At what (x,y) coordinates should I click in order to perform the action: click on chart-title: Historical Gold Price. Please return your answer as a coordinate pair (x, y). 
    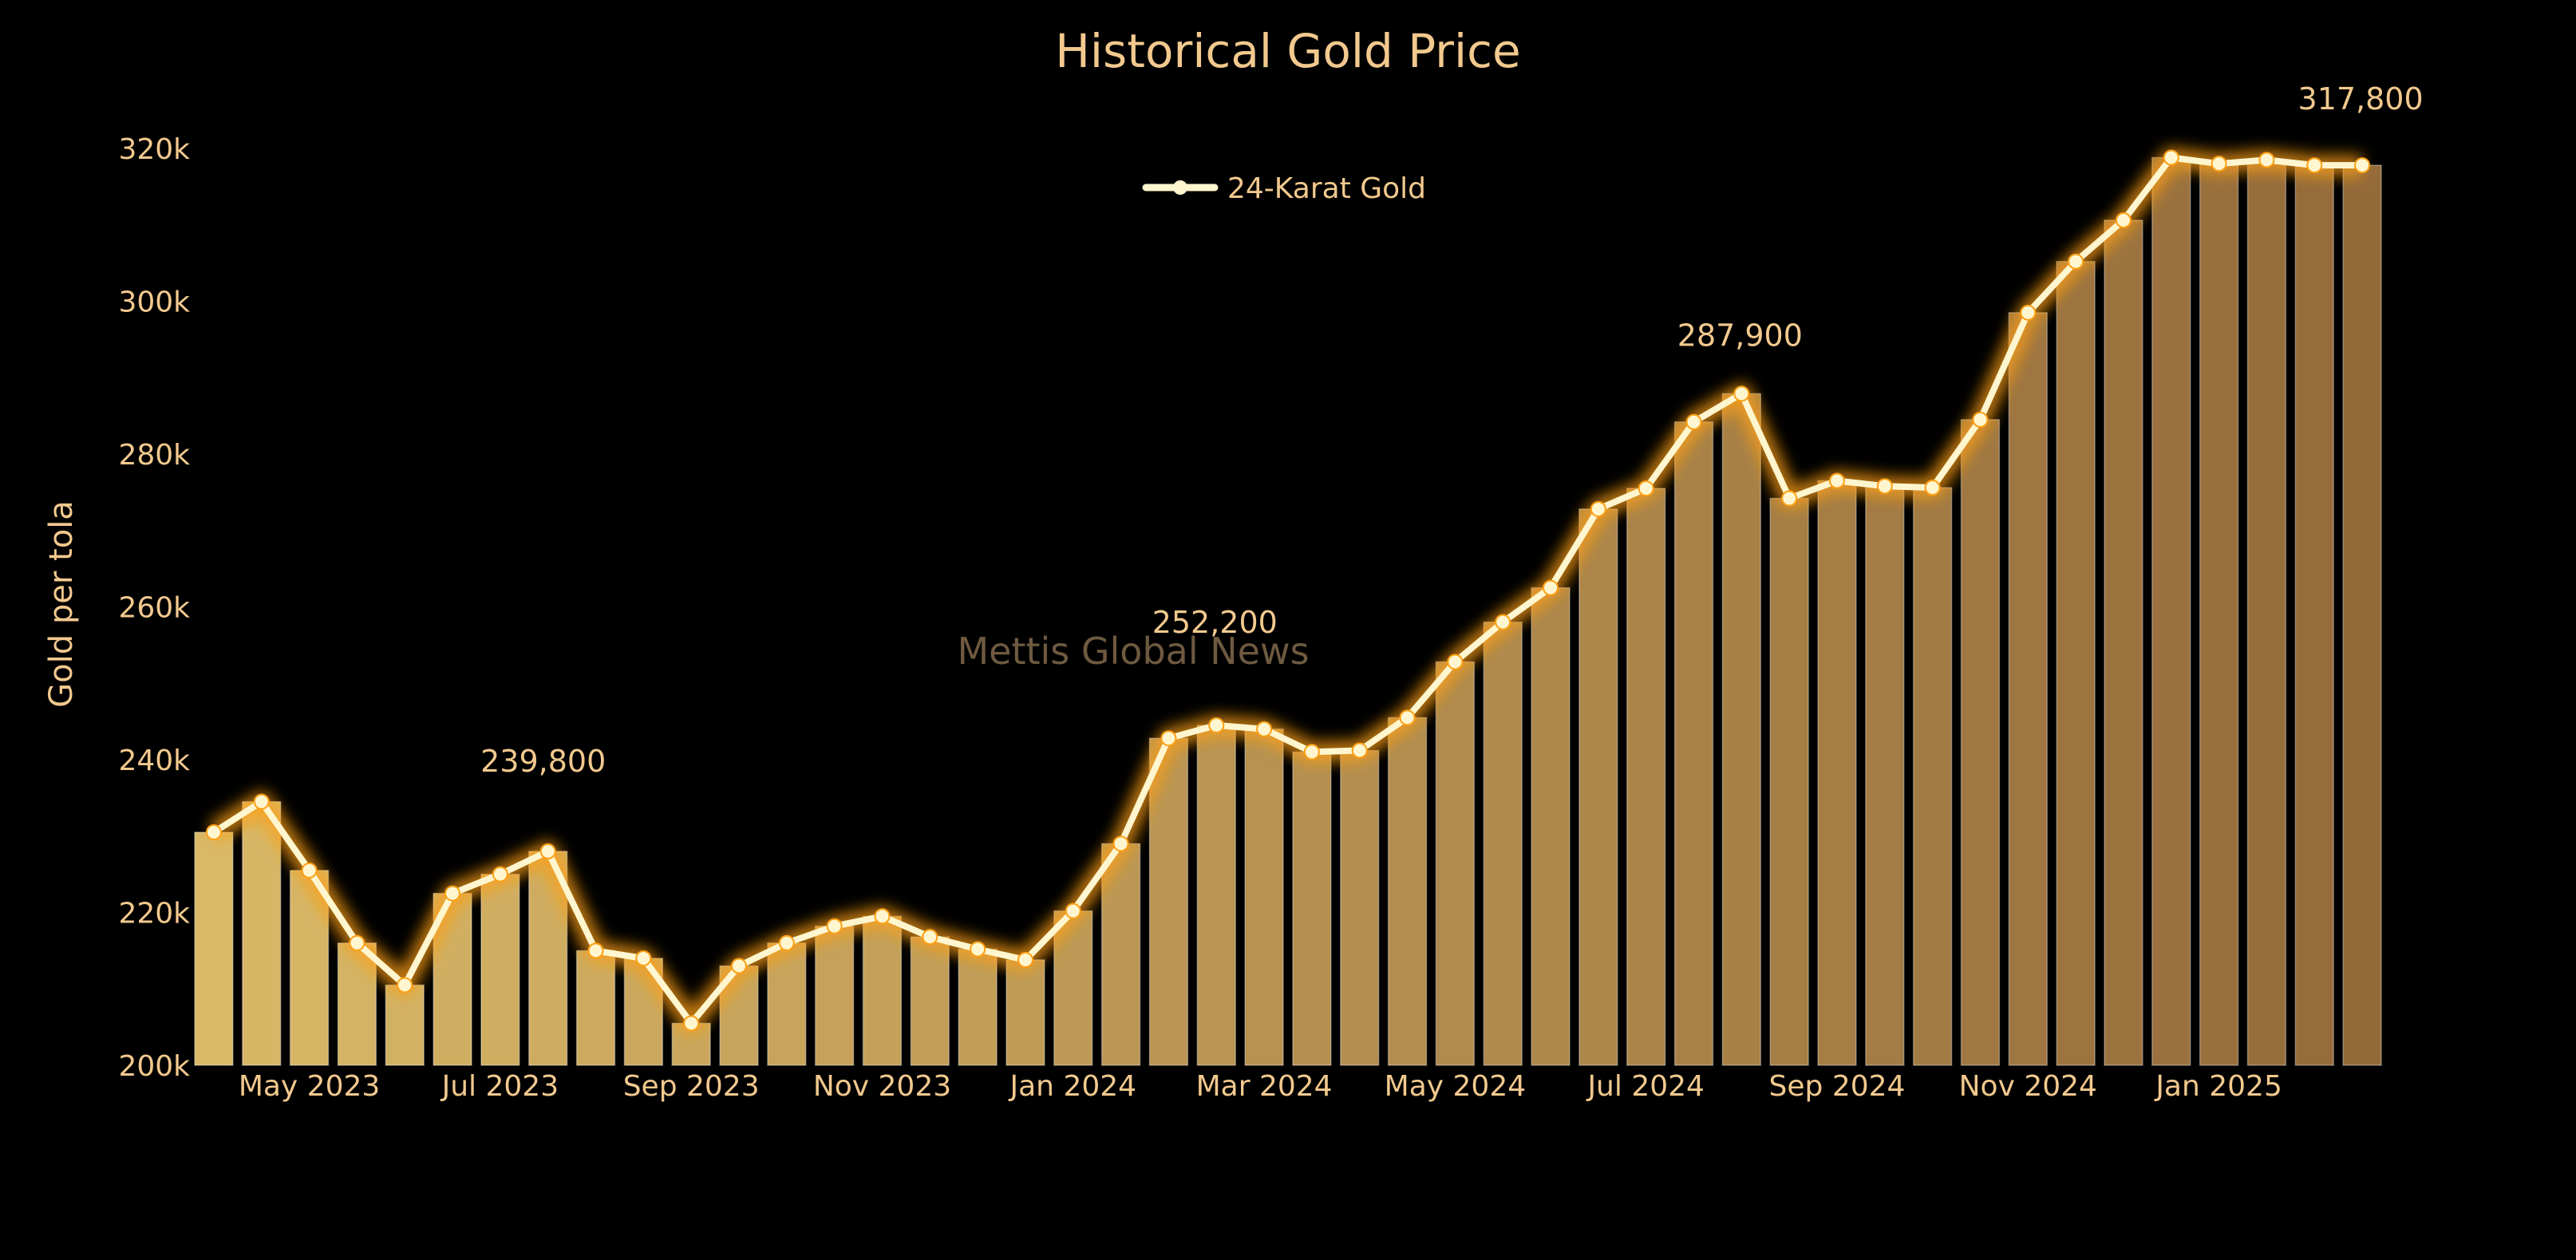
    Looking at the image, I should click on (1287, 51).